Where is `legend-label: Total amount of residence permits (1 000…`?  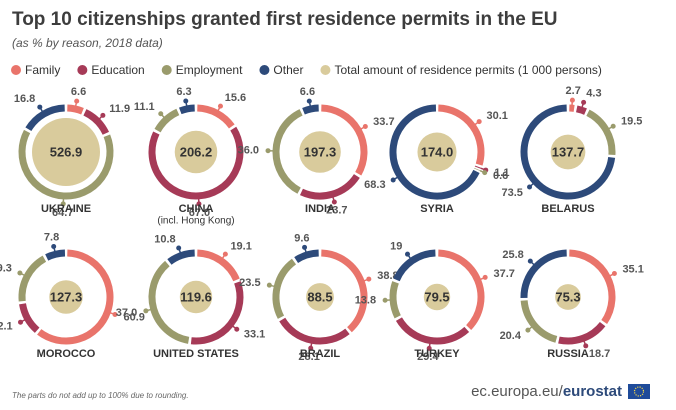 legend-label: Total amount of residence permits (1 000… is located at coordinates (467, 70).